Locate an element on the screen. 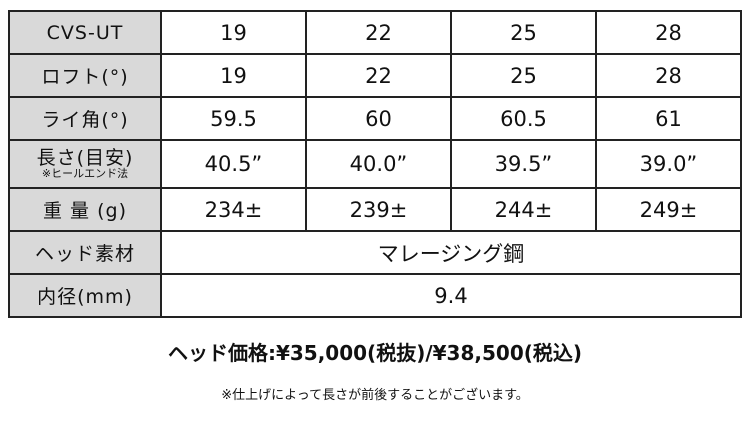 The height and width of the screenshot is (433, 750). table-row: ヘッド素材 マレージング鋼 is located at coordinates (375, 252).